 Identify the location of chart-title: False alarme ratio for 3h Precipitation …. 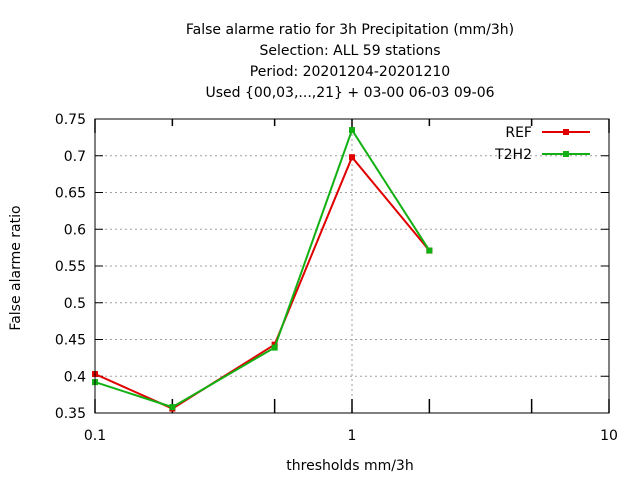
(350, 61).